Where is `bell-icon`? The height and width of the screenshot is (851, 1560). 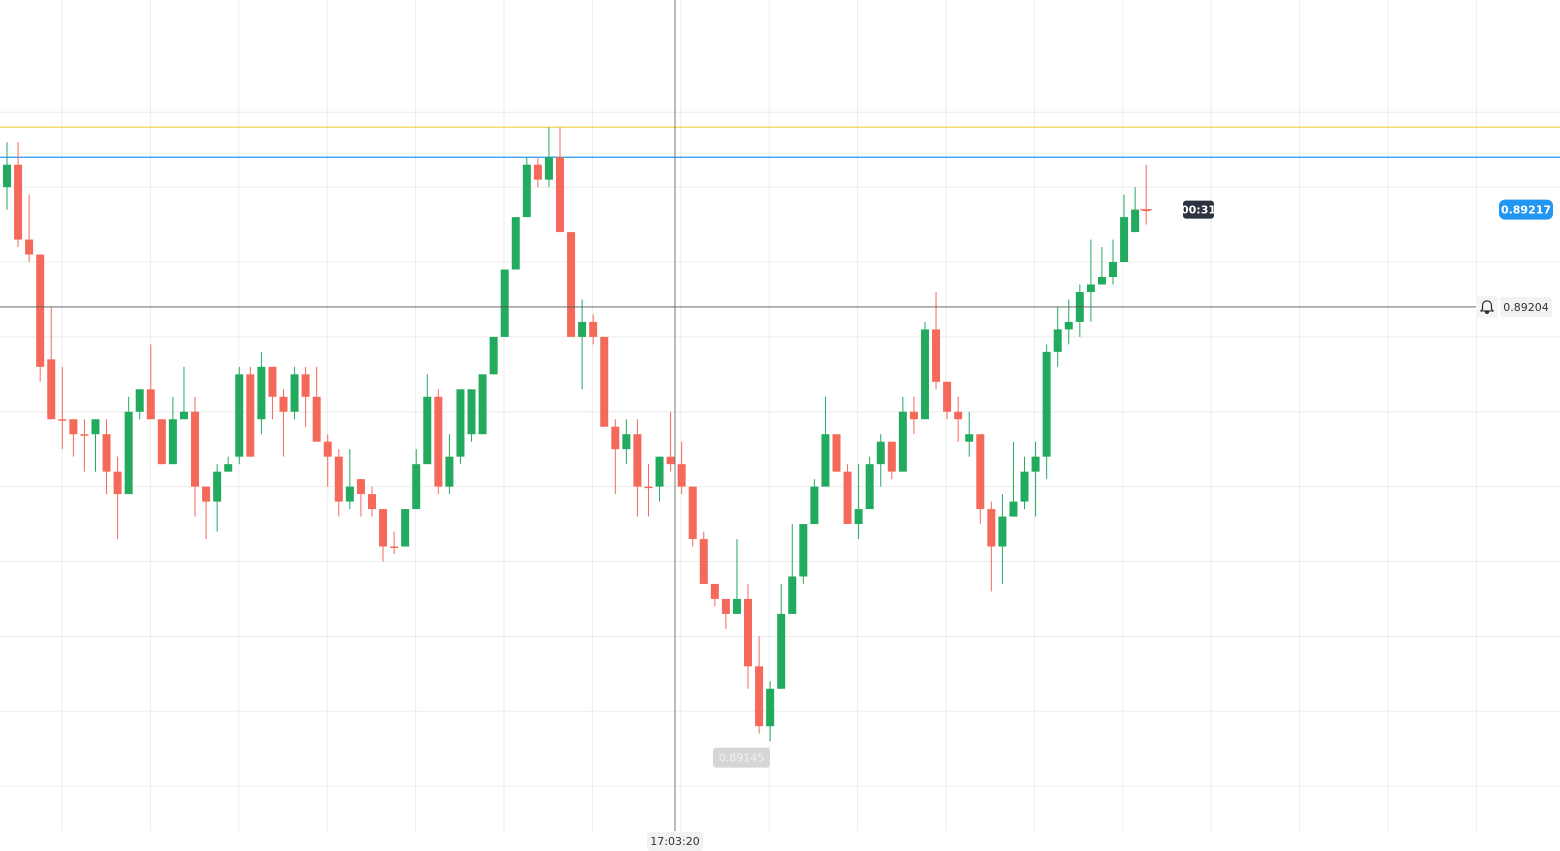
bell-icon is located at coordinates (1487, 307).